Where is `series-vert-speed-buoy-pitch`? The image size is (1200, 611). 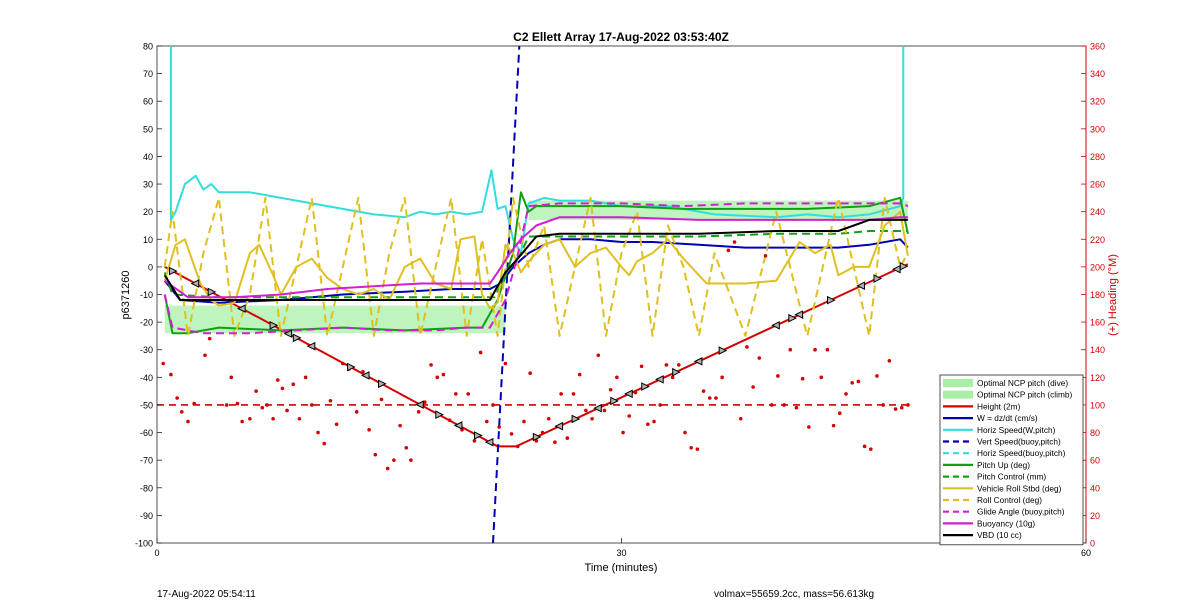 series-vert-speed-buoy-pitch is located at coordinates (506, 294).